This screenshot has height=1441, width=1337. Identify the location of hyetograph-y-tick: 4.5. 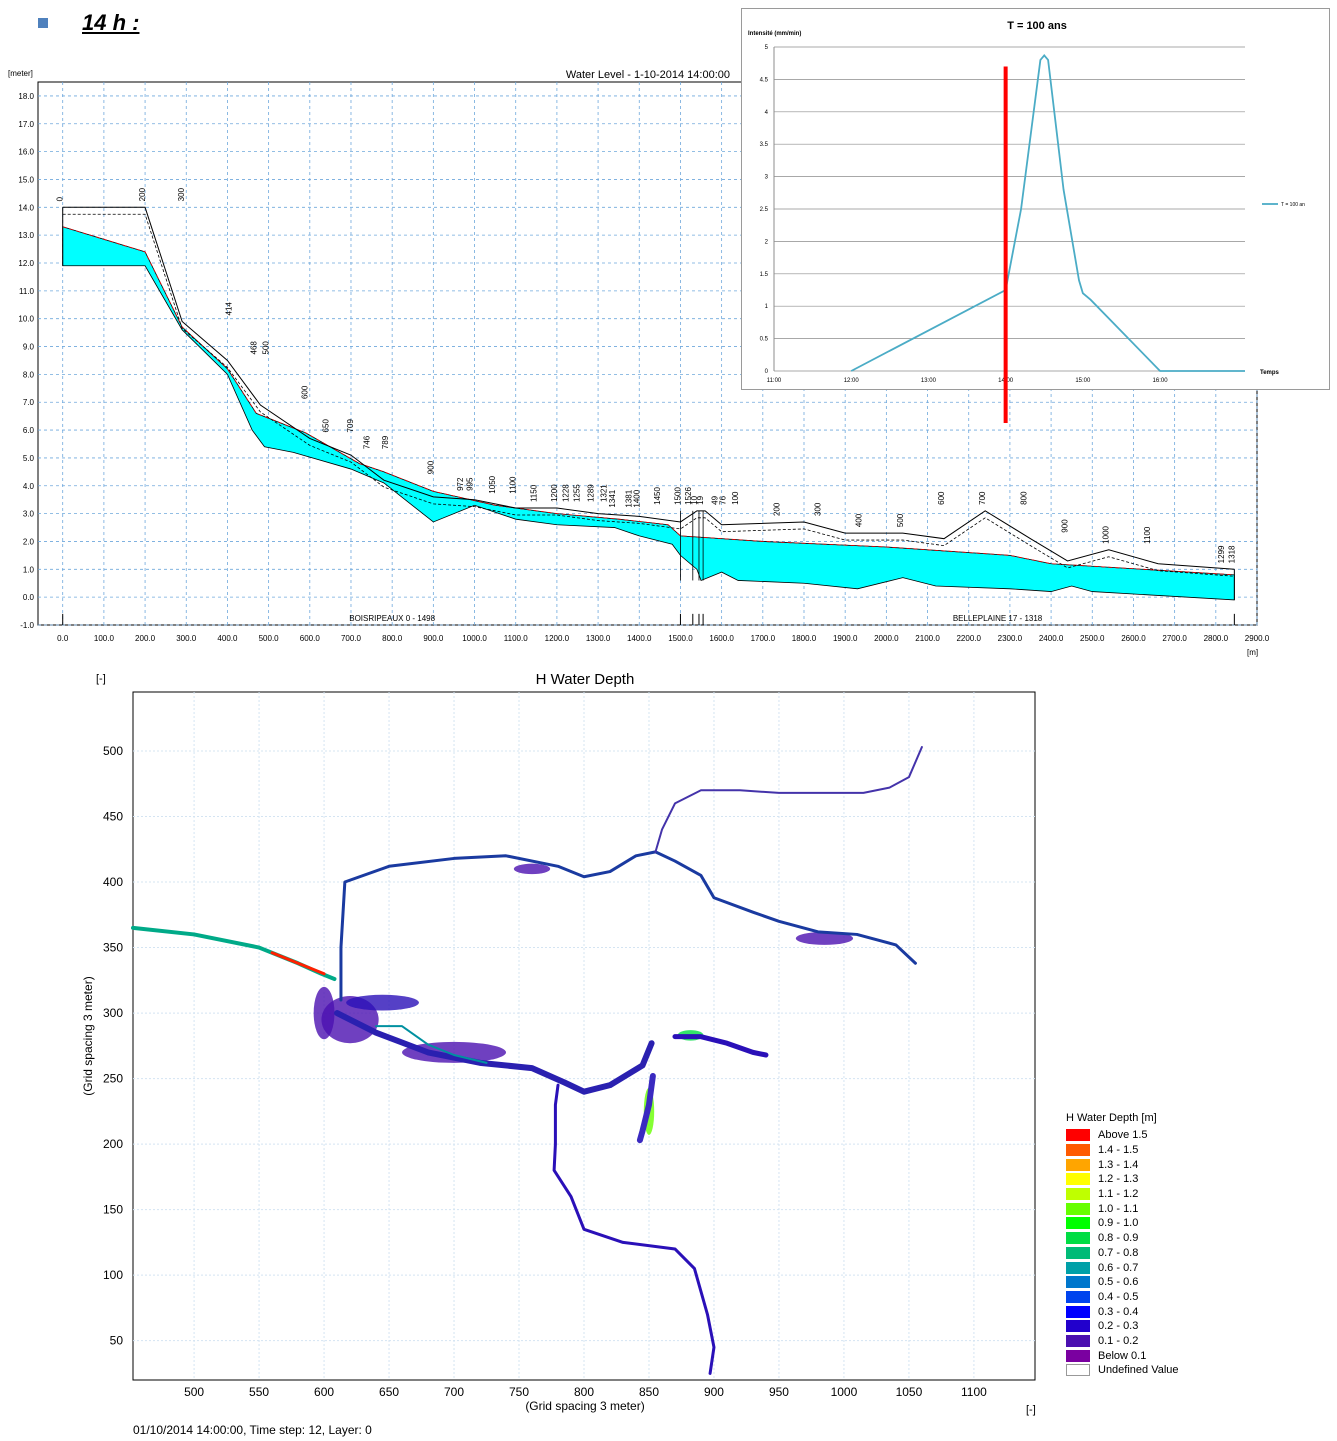
(764, 80).